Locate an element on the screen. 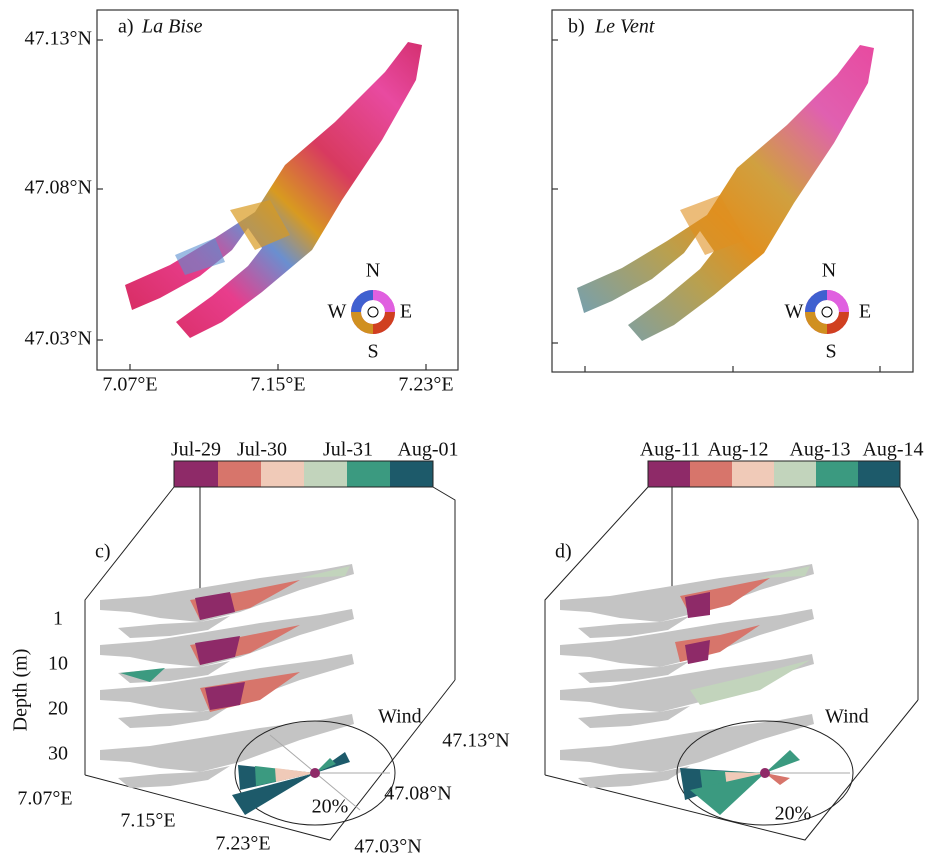  y-tick-label: 47.13°N is located at coordinates (58, 39).